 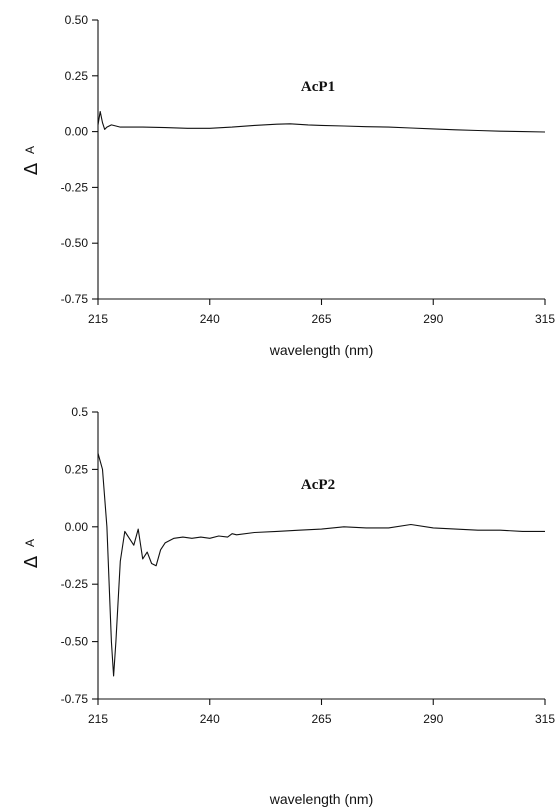 I want to click on panel-title: AcP2, so click(x=318, y=485).